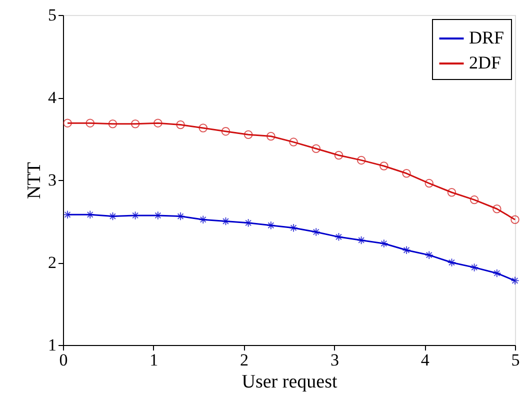 This screenshot has height=409, width=527. I want to click on y-tick-label: 3, so click(52, 180).